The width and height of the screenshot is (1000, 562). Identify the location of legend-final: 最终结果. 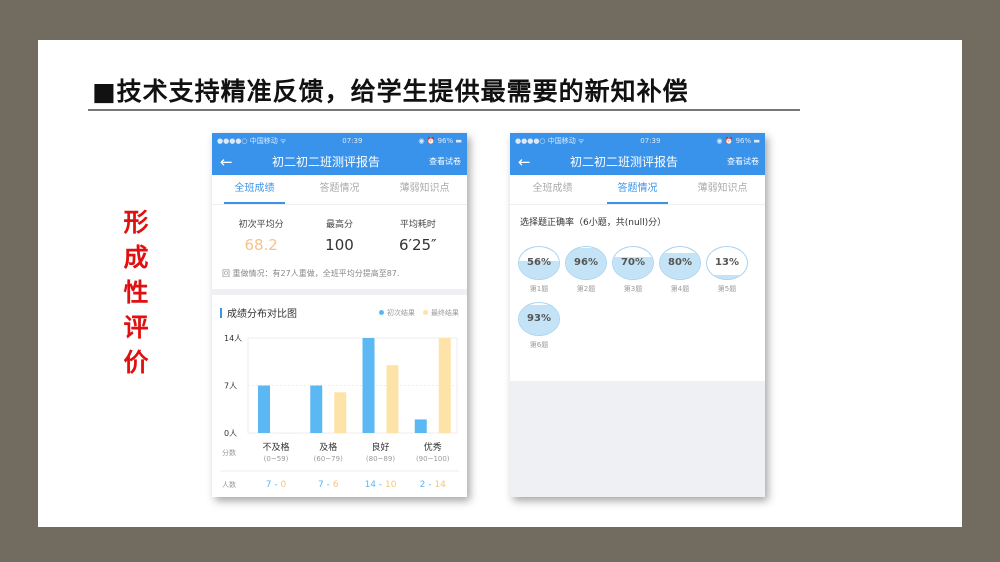
(441, 313).